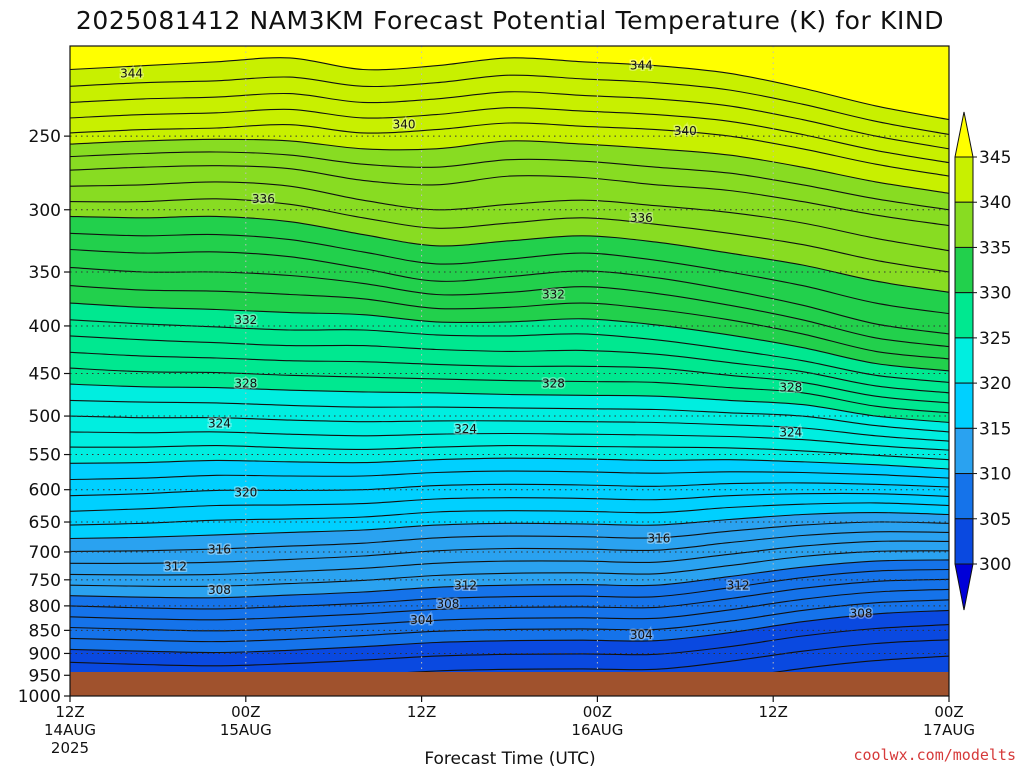 The height and width of the screenshot is (768, 1024). What do you see at coordinates (995, 248) in the screenshot?
I see `colorbar-label-335: 335` at bounding box center [995, 248].